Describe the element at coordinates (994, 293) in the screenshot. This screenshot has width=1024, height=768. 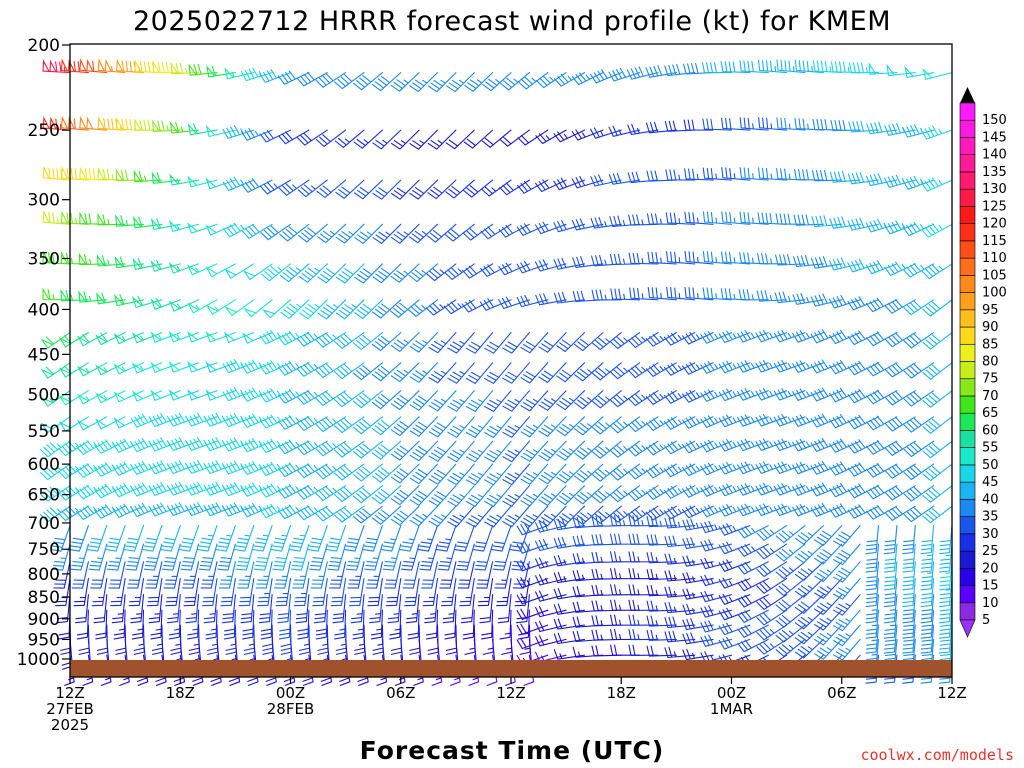
I see `colorbar-label: 100` at that location.